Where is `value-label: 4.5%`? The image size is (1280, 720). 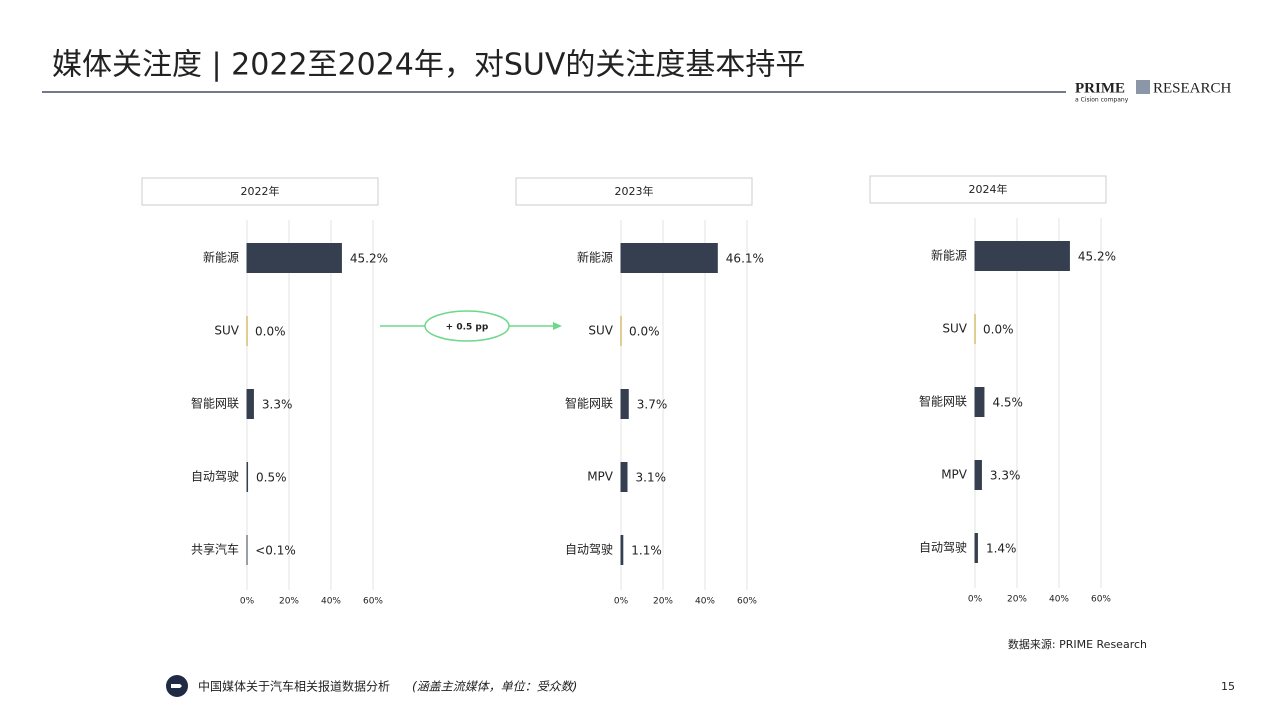 value-label: 4.5% is located at coordinates (1007, 403).